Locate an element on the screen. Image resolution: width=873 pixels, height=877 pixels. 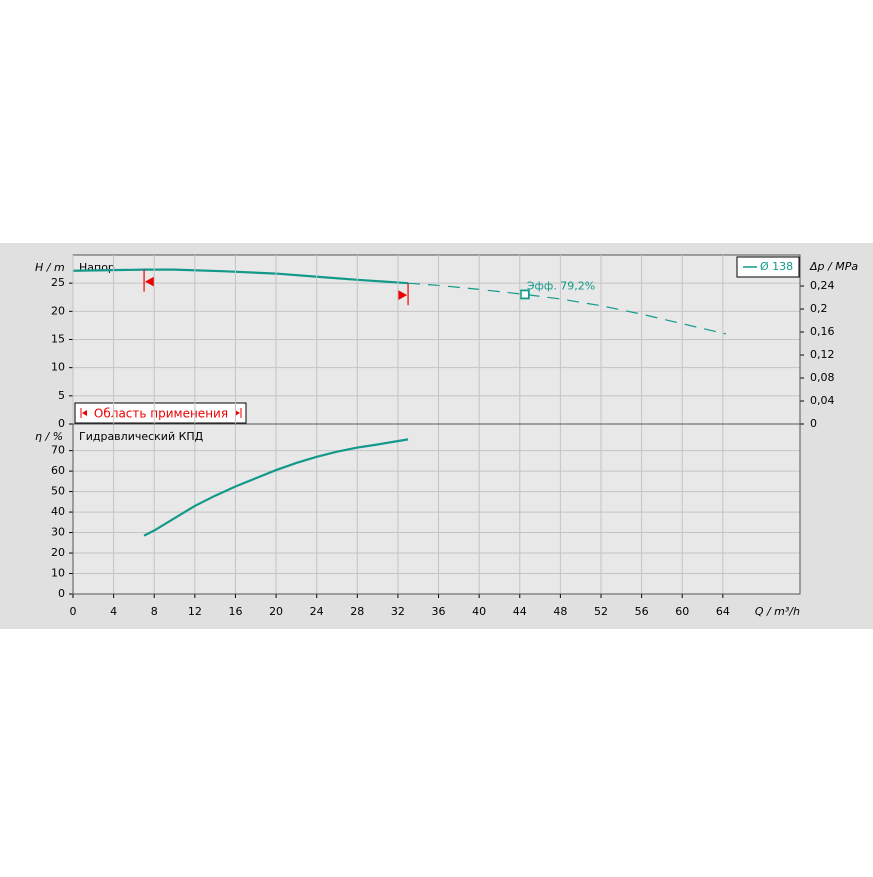
y2-tick-label: 0,08 is located at coordinates (822, 377).